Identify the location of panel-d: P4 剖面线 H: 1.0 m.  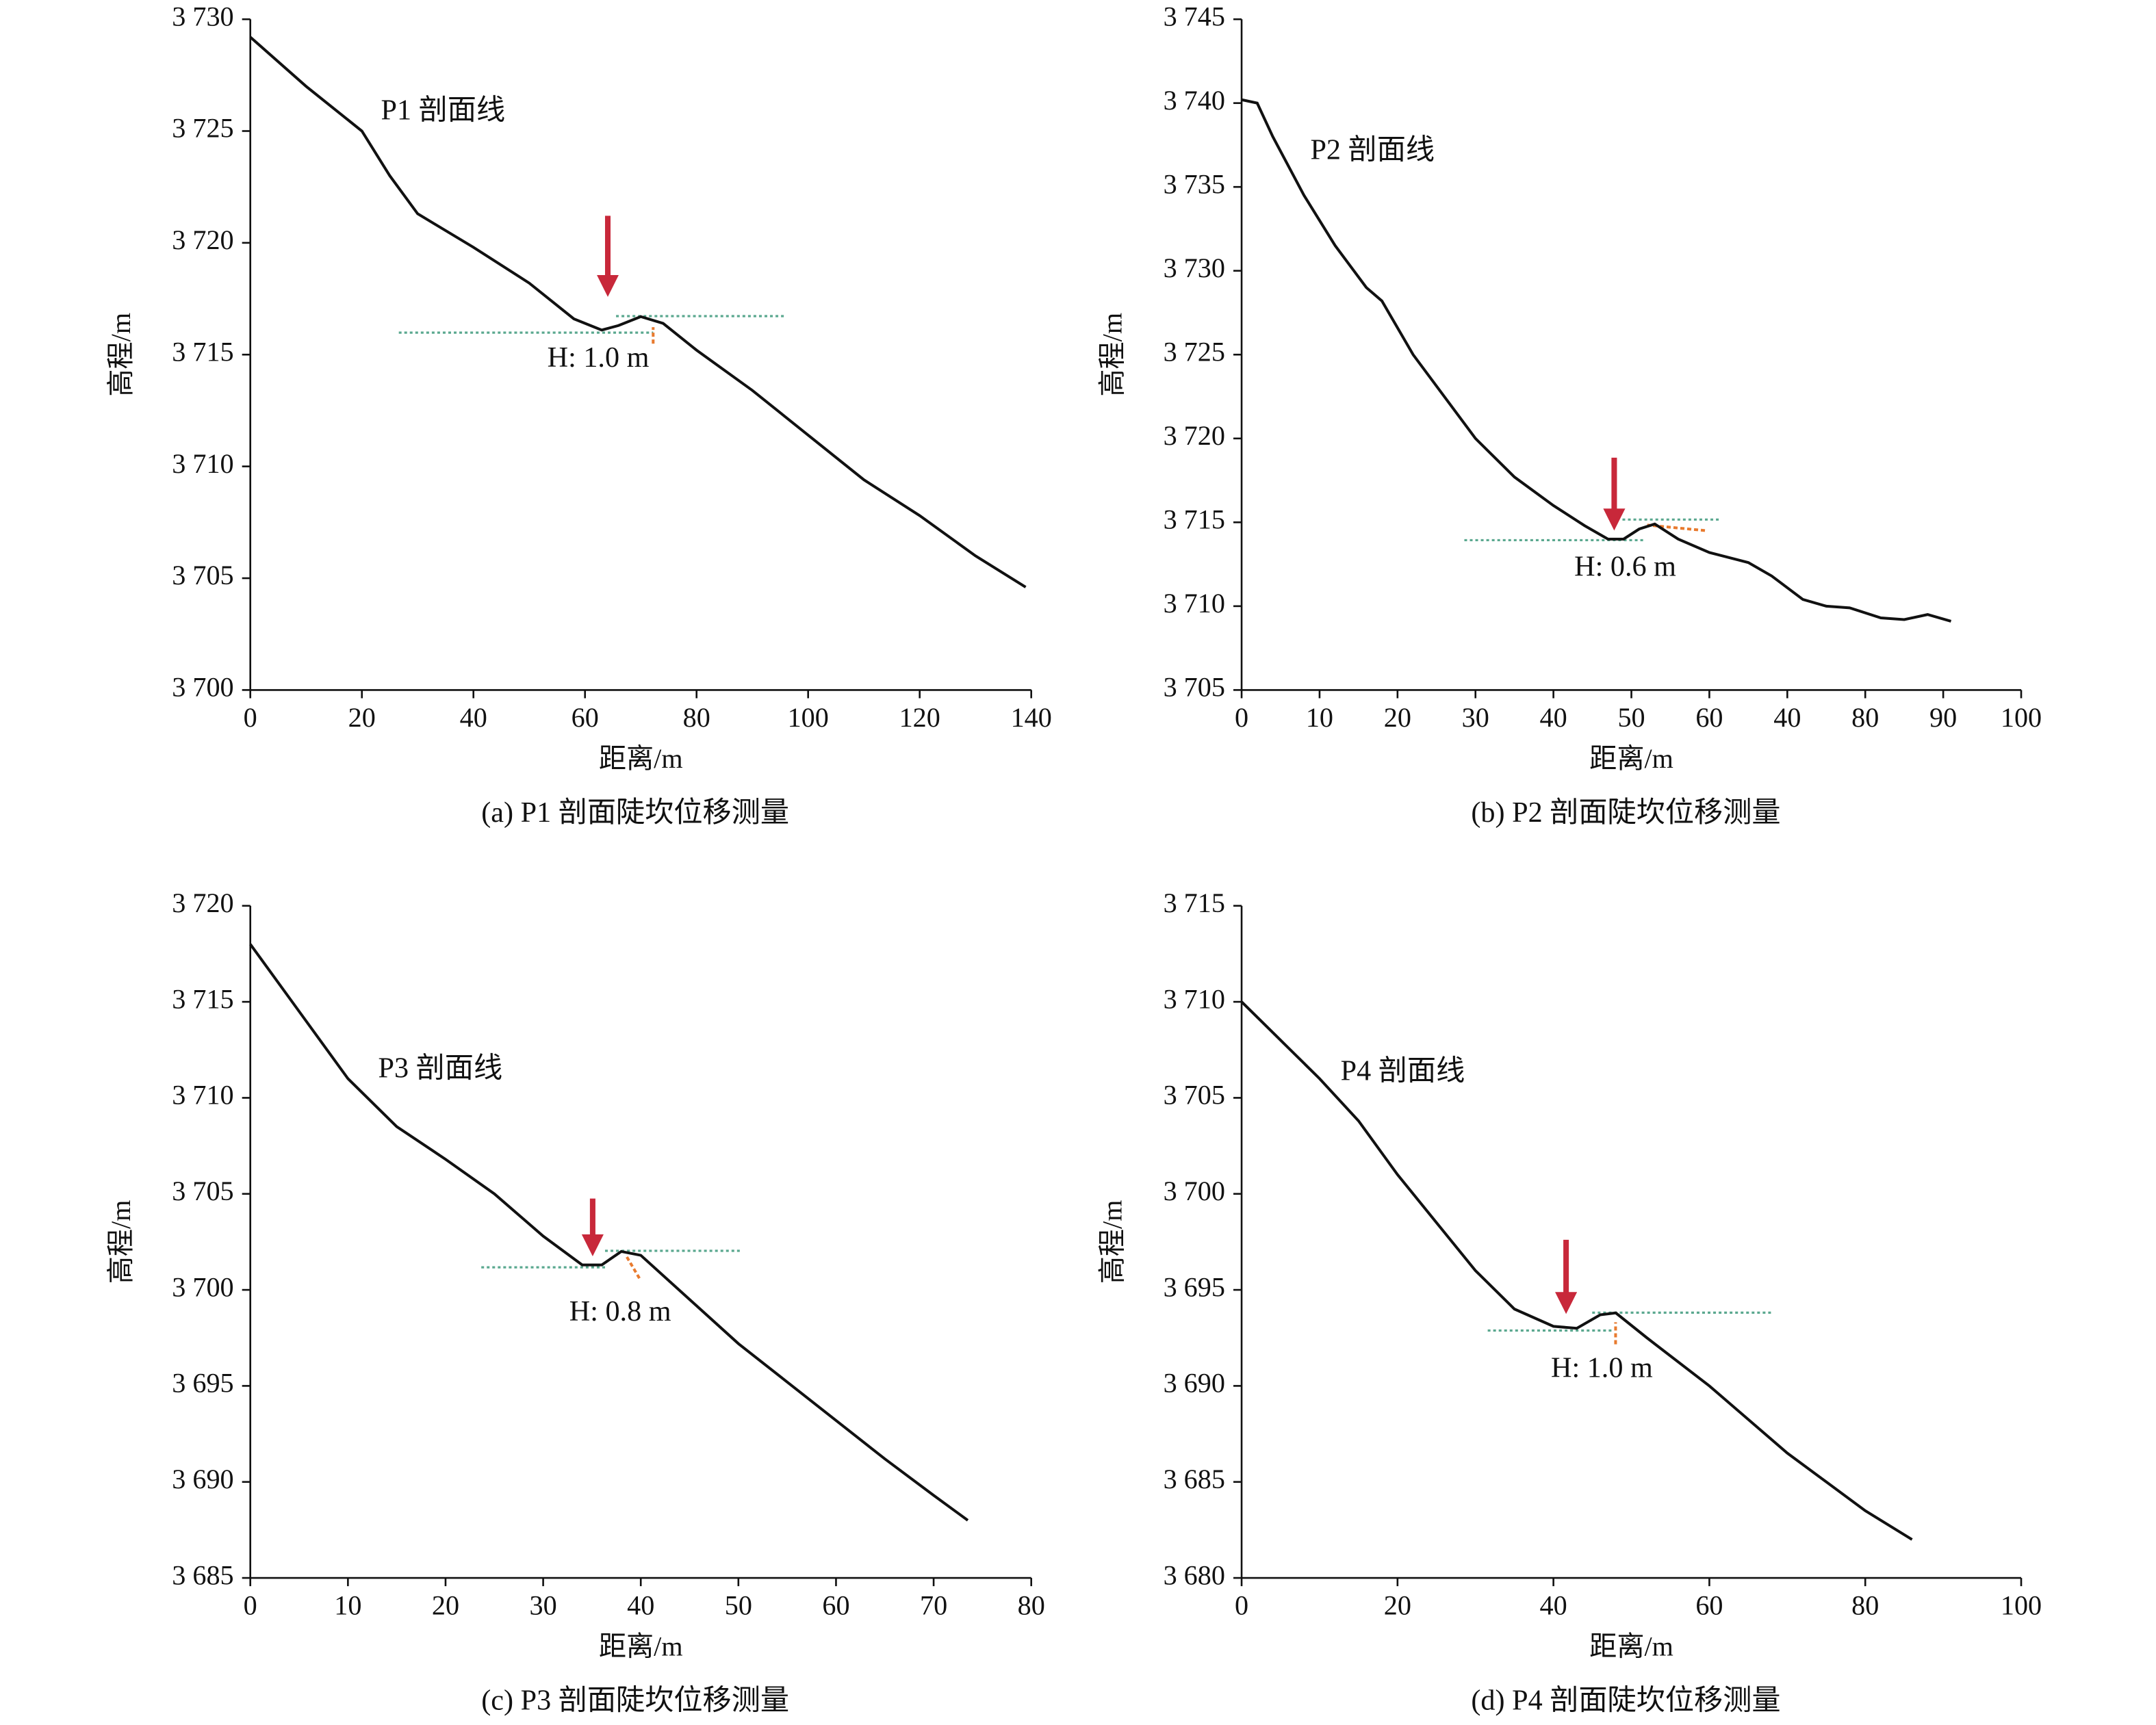
(1557, 1219).